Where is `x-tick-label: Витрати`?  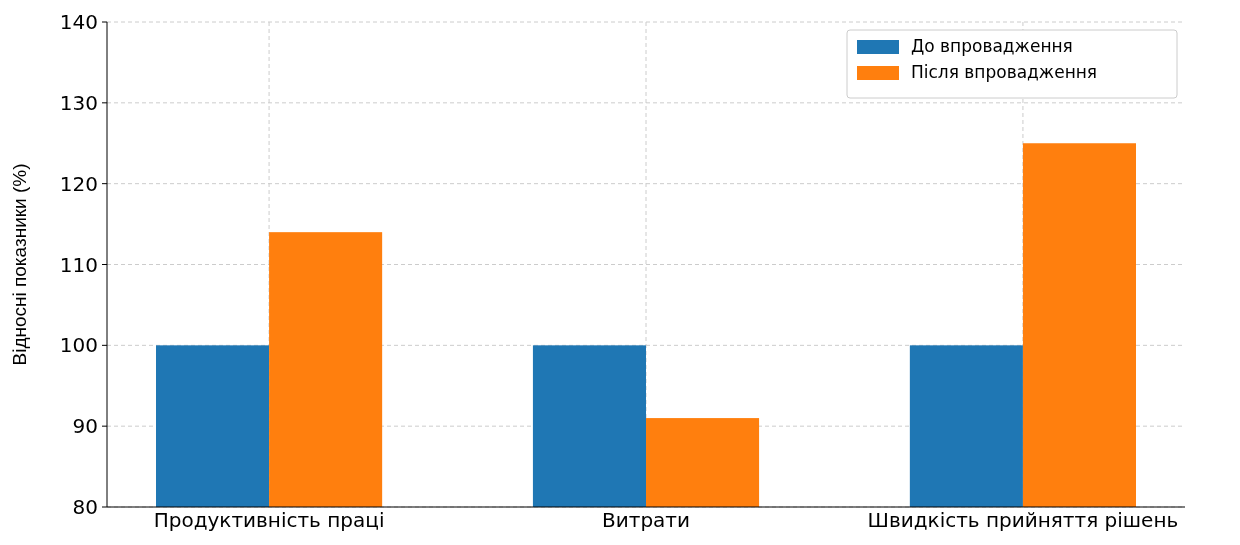
x-tick-label: Витрати is located at coordinates (646, 520).